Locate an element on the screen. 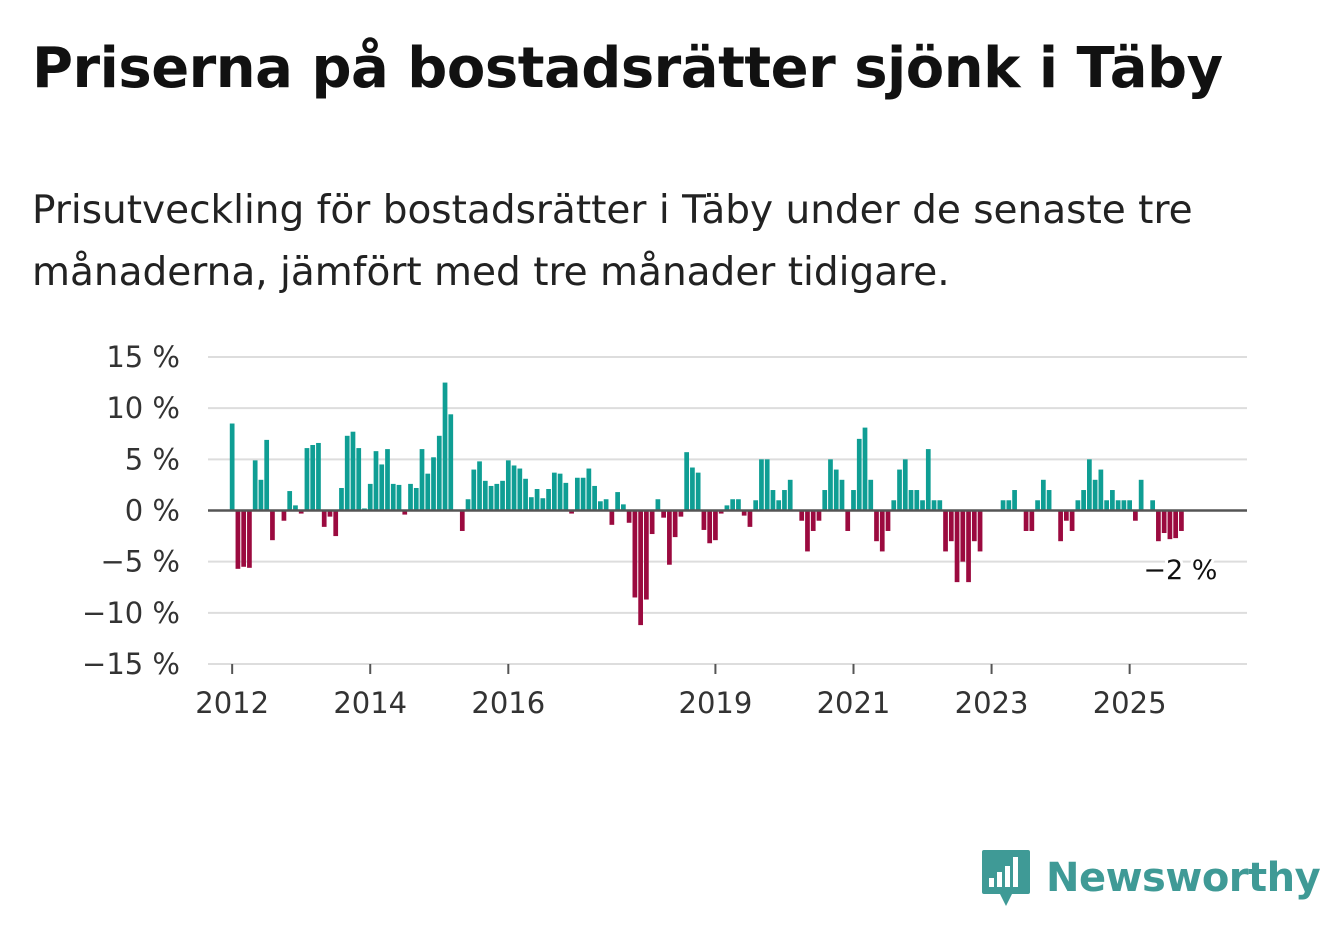 The width and height of the screenshot is (1322, 939). chart-title: Priserna på bostadsrätter sjönk i Täby is located at coordinates (627, 68).